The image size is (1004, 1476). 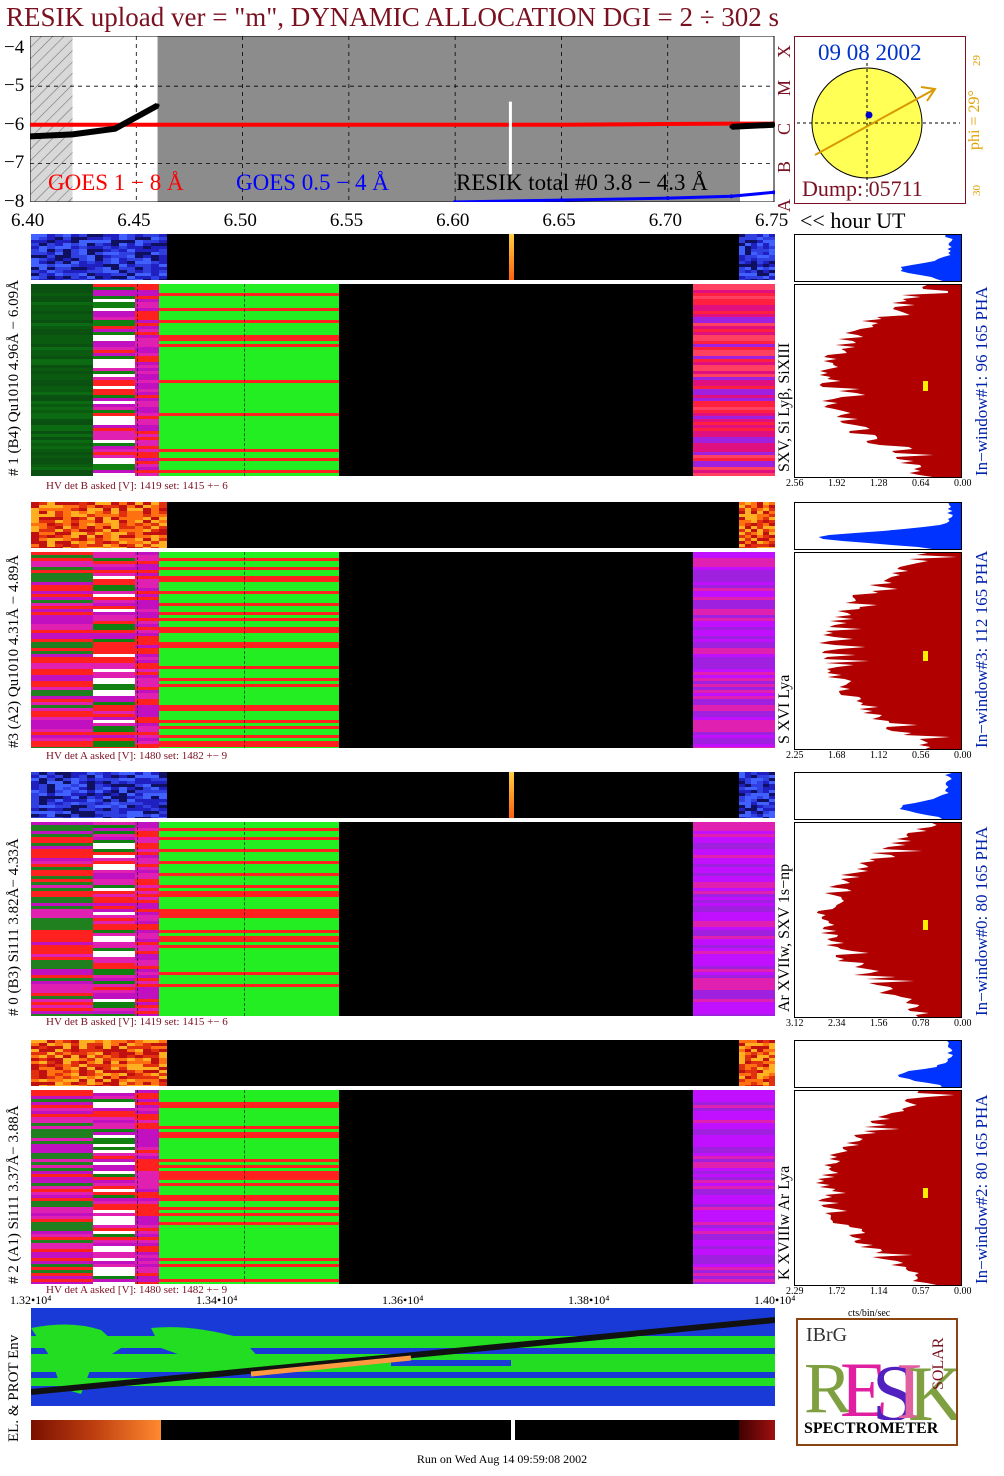 I want to click on goes-plot-svg, so click(x=402, y=119).